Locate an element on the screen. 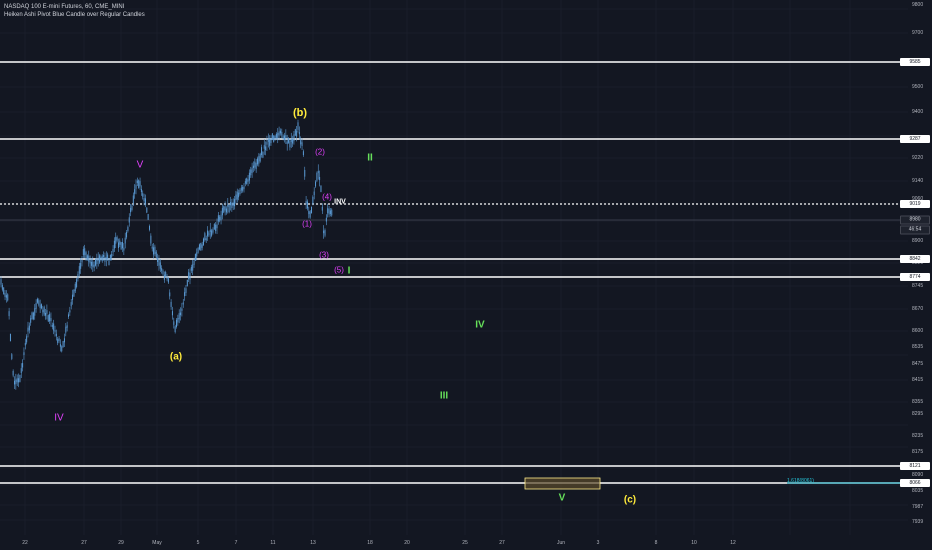  wave-label: INV is located at coordinates (340, 202).